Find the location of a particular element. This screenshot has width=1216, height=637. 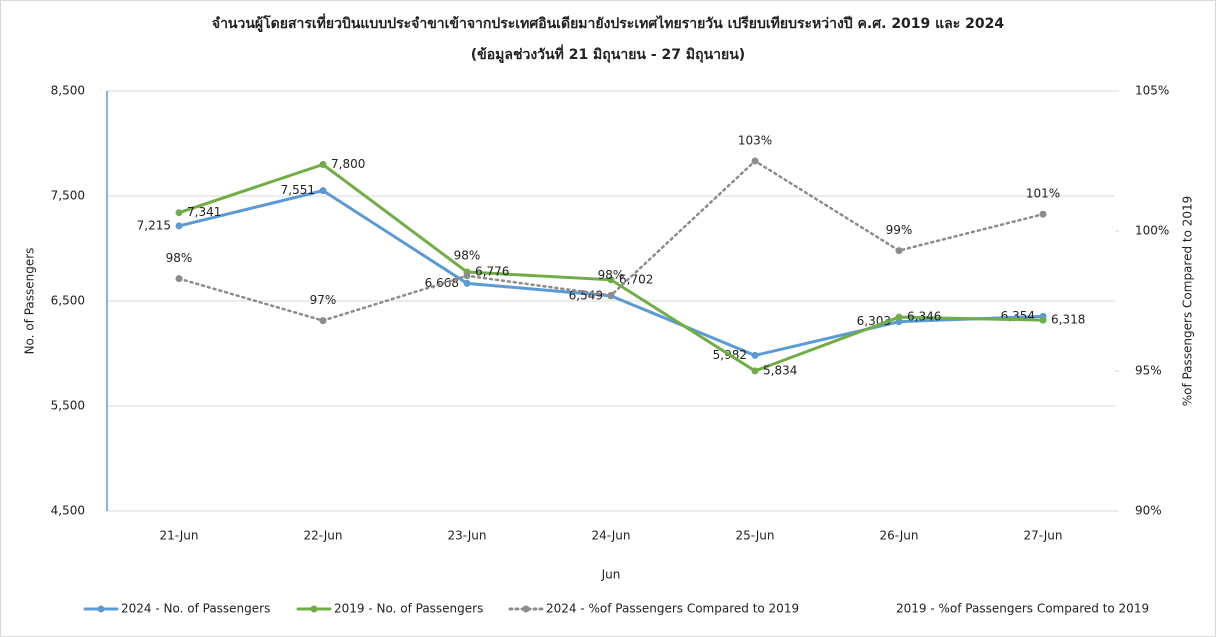

data-label: 7,551 is located at coordinates (298, 190).